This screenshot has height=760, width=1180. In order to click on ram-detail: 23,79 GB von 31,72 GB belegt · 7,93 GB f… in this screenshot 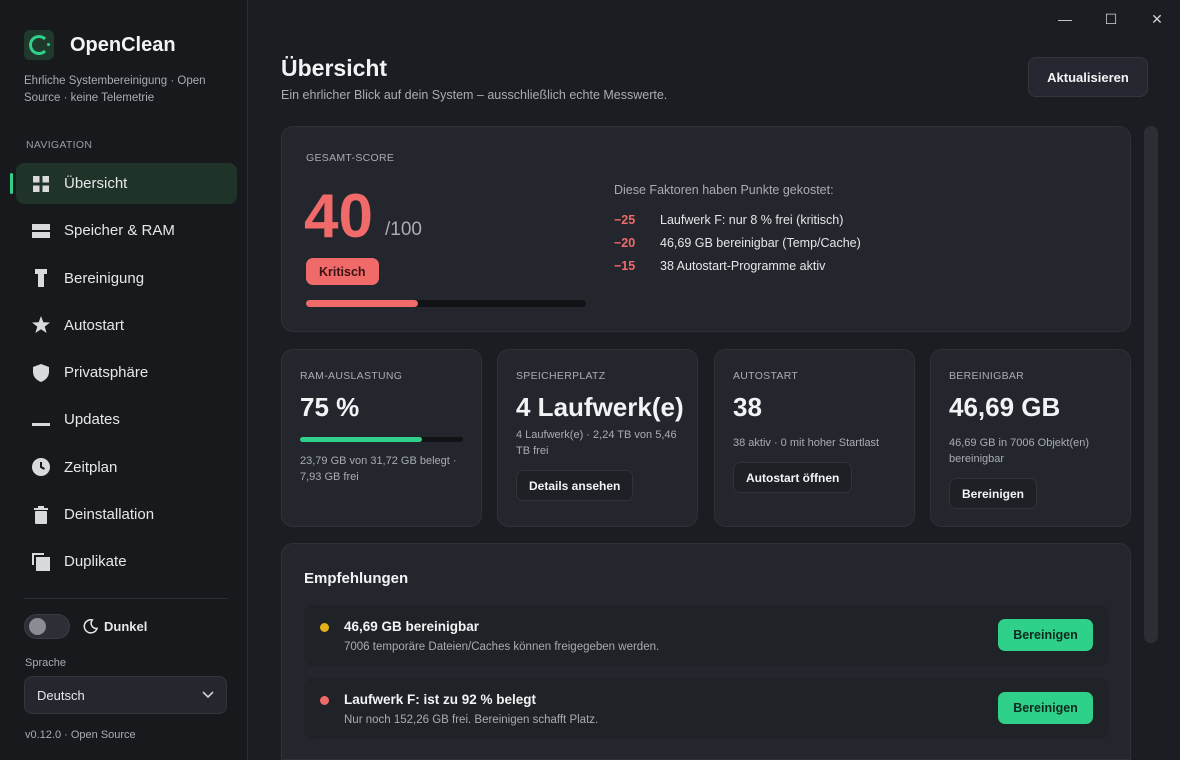, I will do `click(378, 469)`.